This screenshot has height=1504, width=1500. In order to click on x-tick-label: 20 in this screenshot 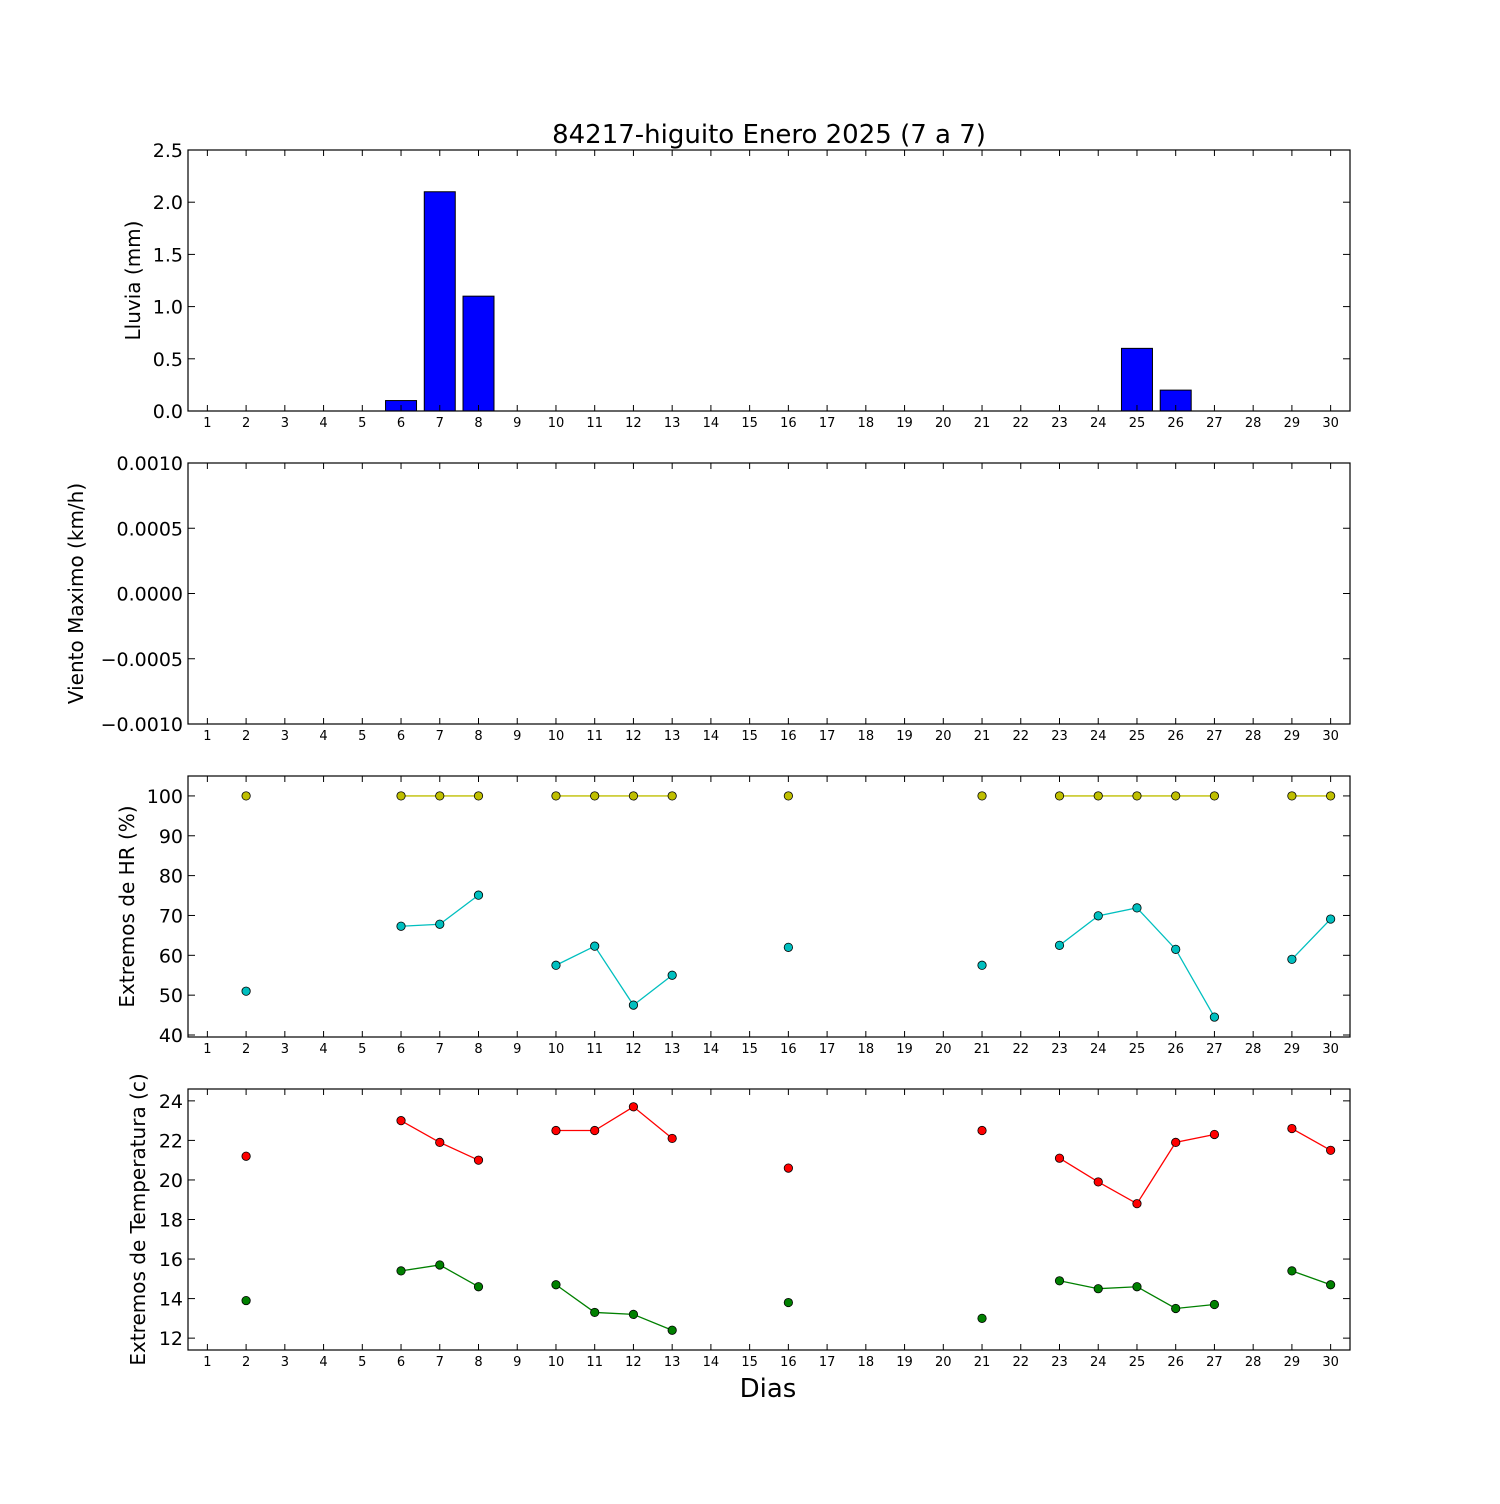, I will do `click(943, 1362)`.